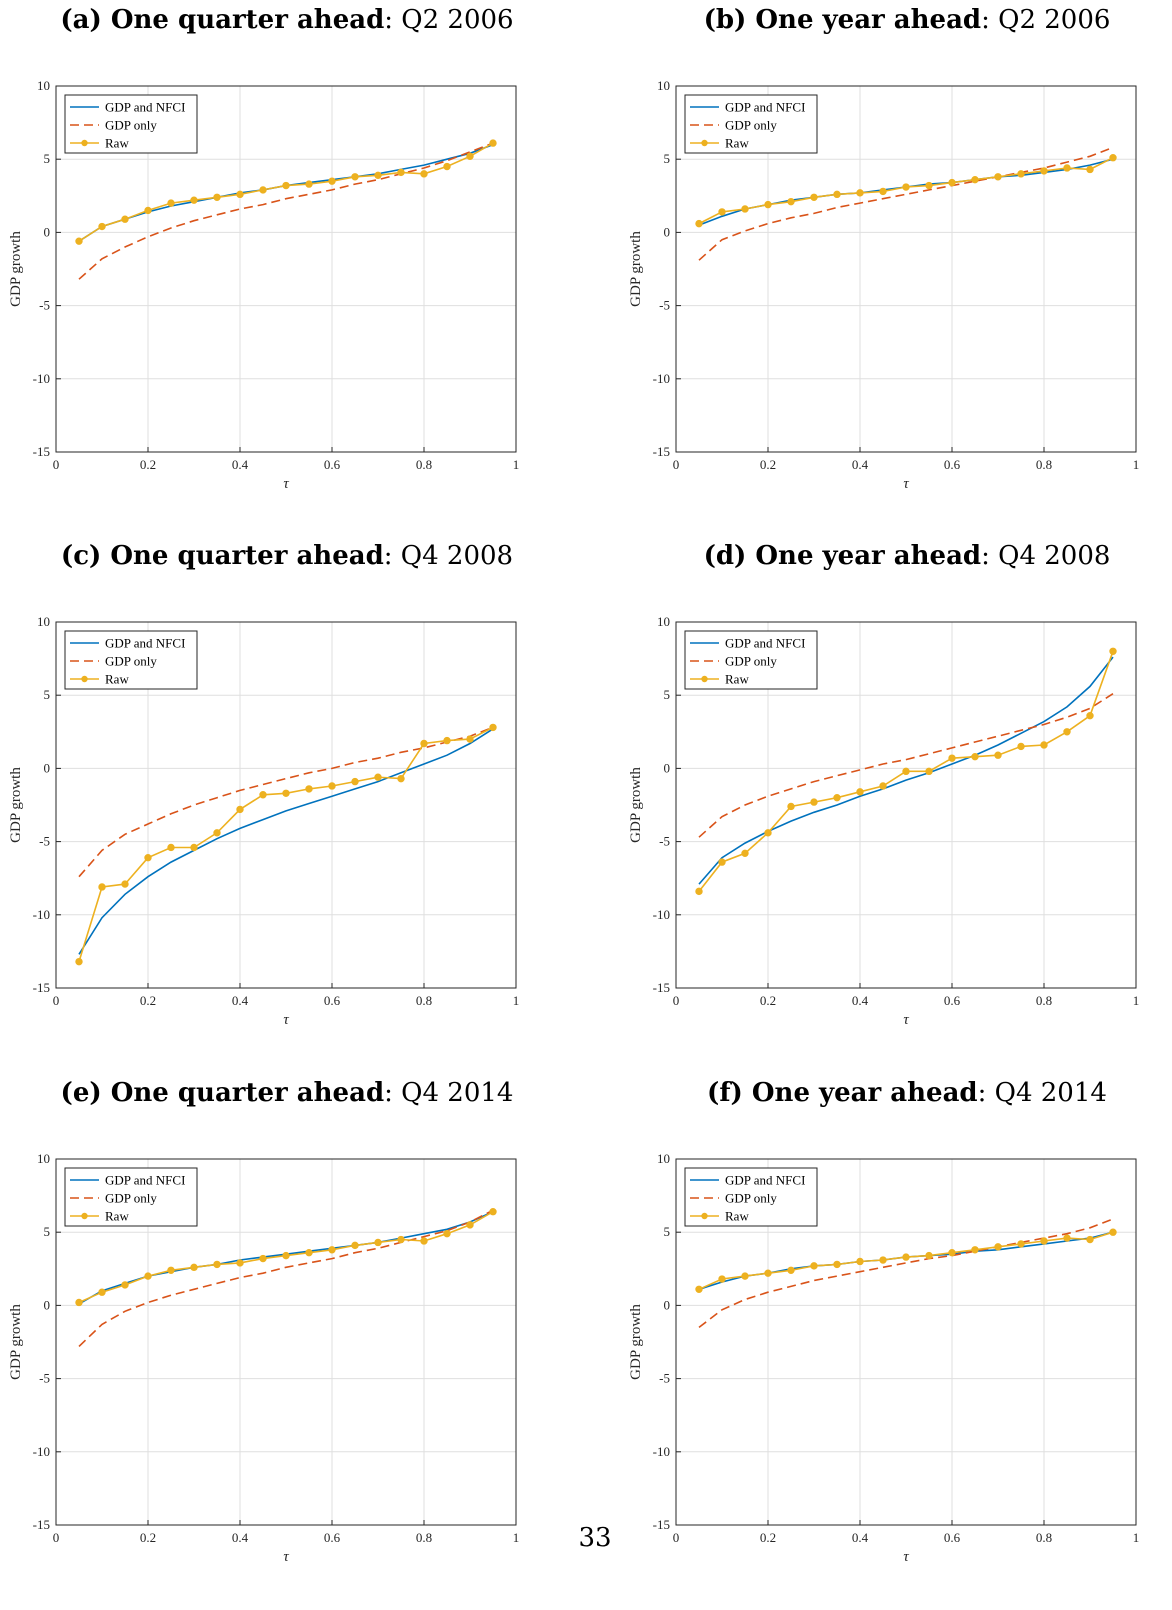  I want to click on panel-title-bold: (a) One quarter ahead, so click(222, 20).